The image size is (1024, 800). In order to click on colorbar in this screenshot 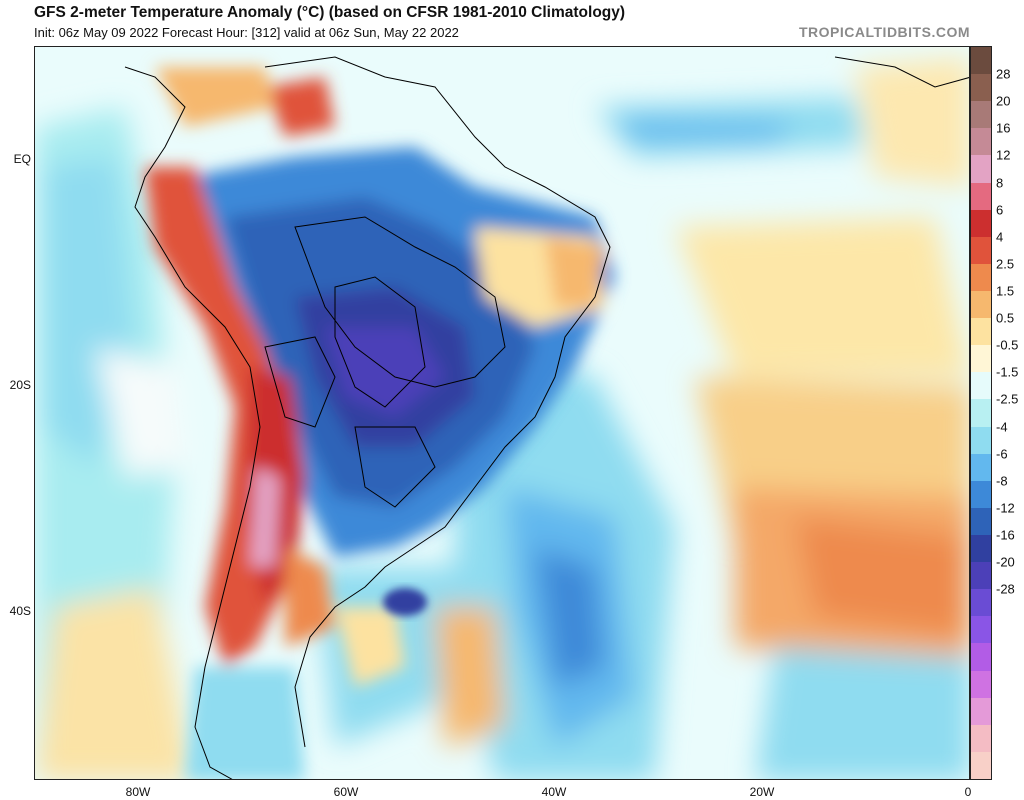, I will do `click(981, 413)`.